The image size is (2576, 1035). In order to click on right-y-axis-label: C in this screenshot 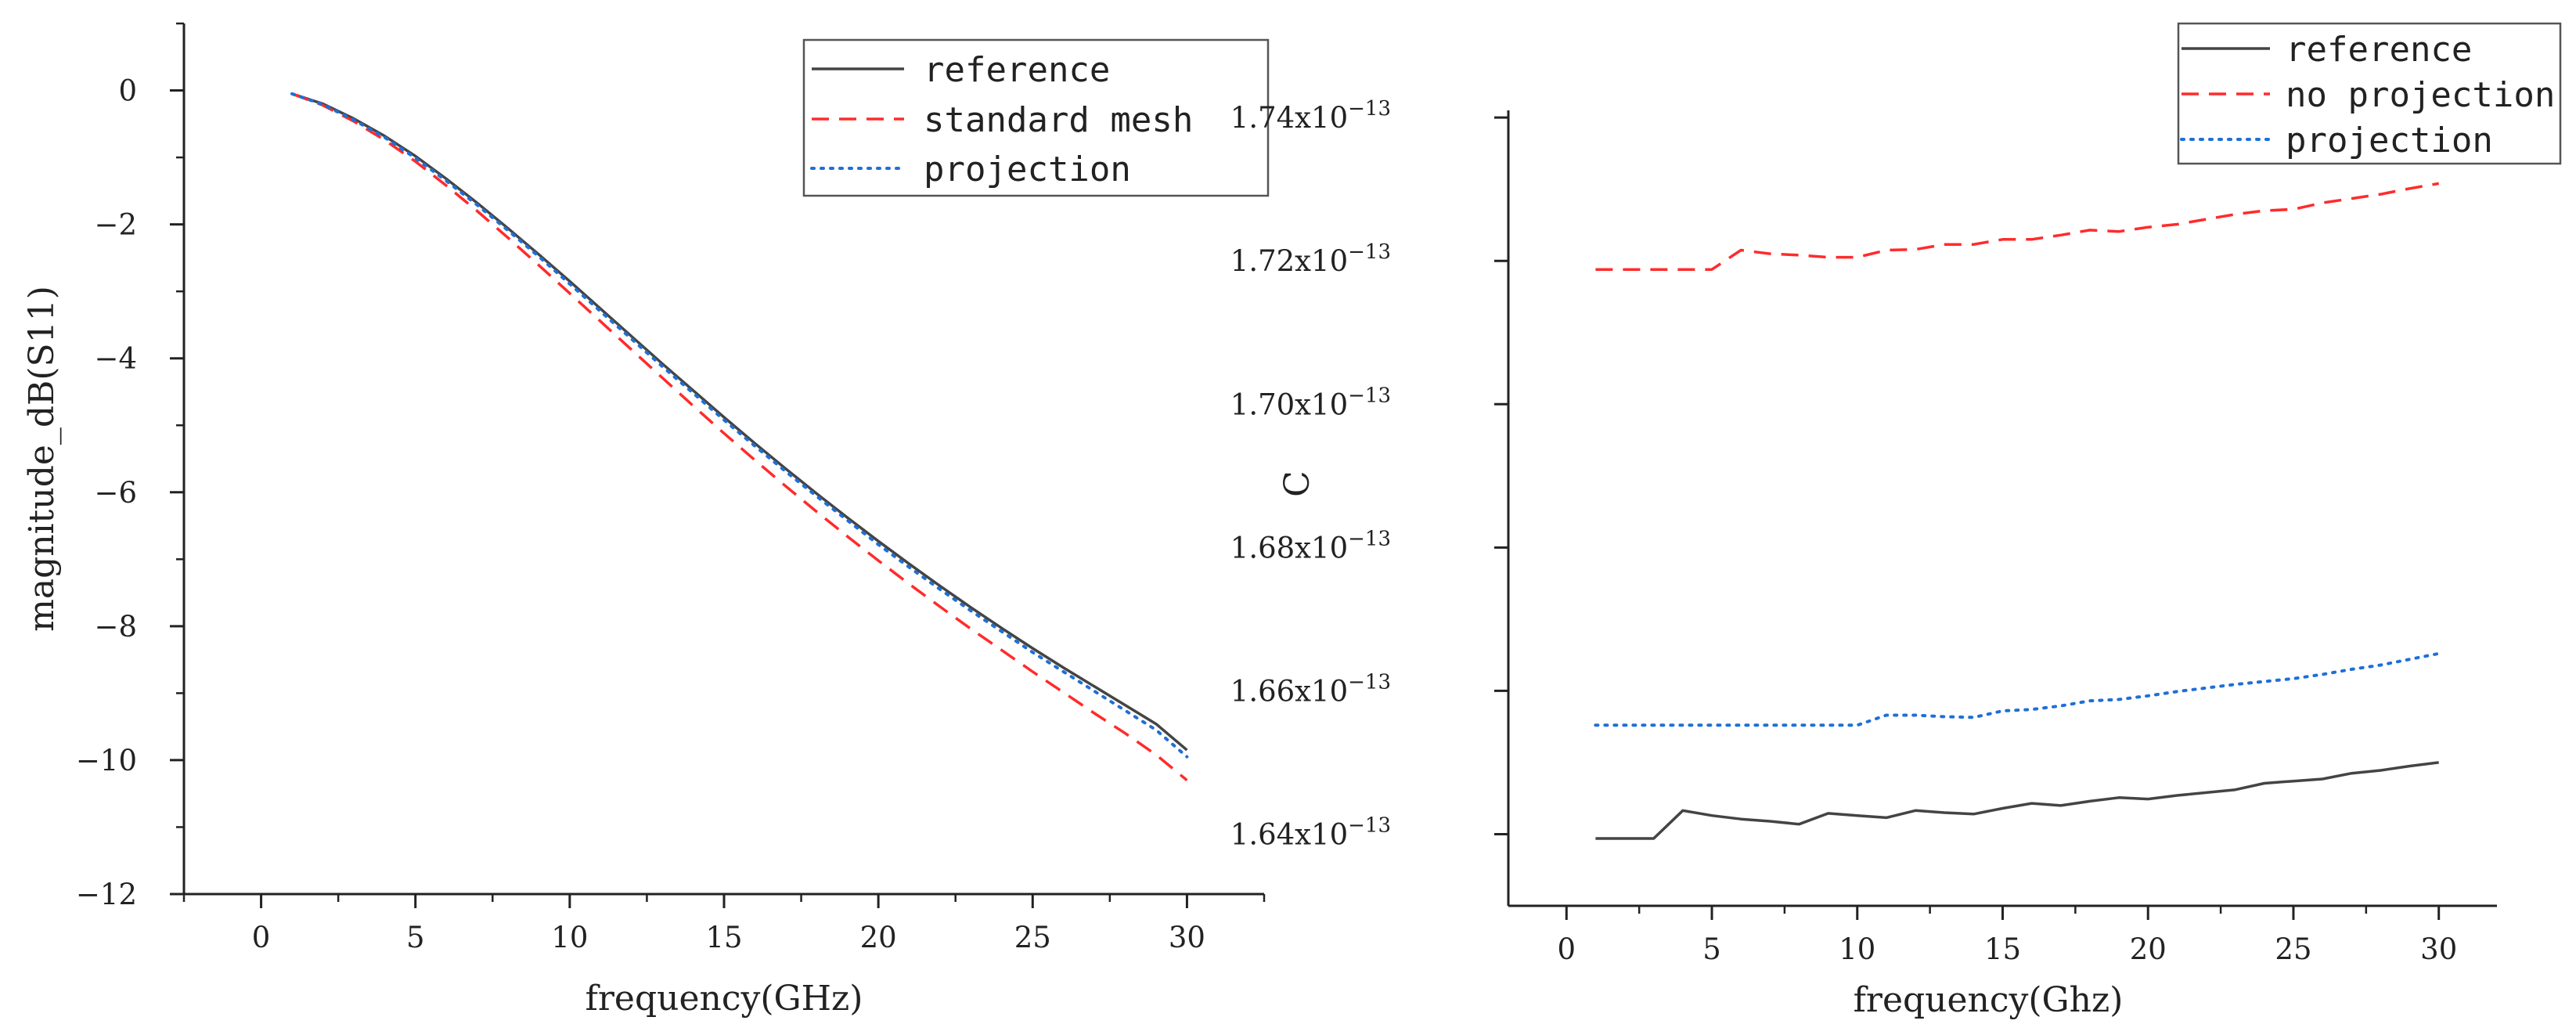, I will do `click(1297, 484)`.